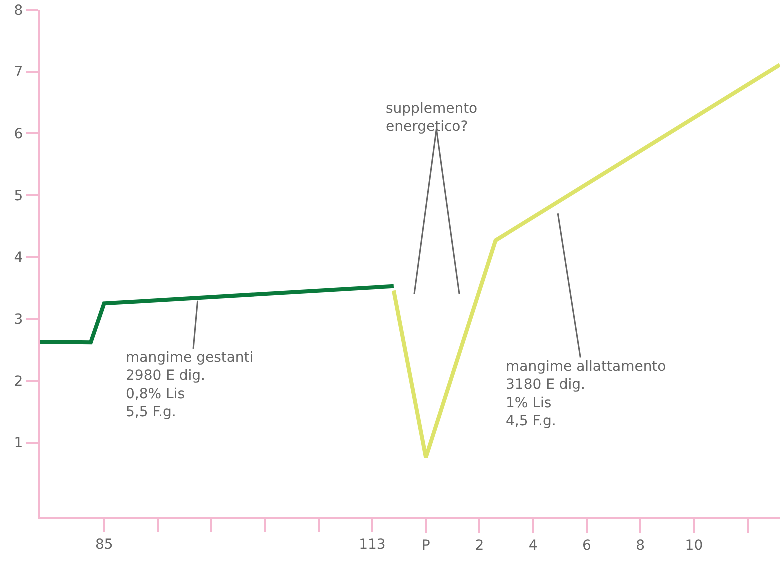  Describe the element at coordinates (426, 546) in the screenshot. I see `x-tick-label: P` at that location.